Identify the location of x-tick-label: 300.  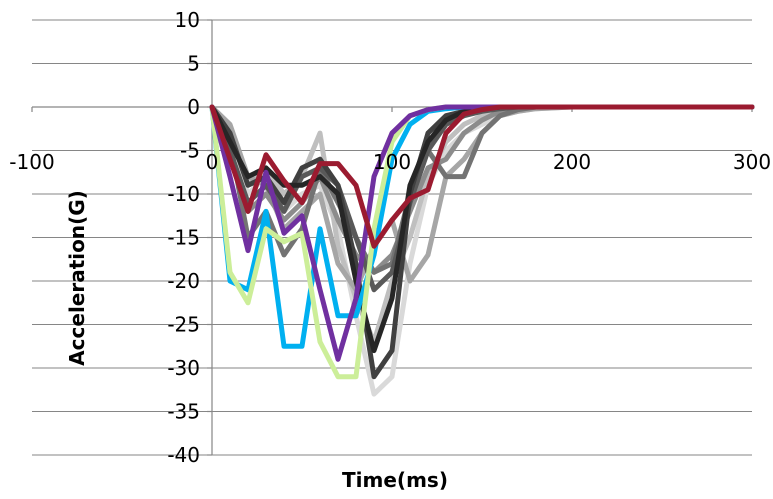
(752, 162).